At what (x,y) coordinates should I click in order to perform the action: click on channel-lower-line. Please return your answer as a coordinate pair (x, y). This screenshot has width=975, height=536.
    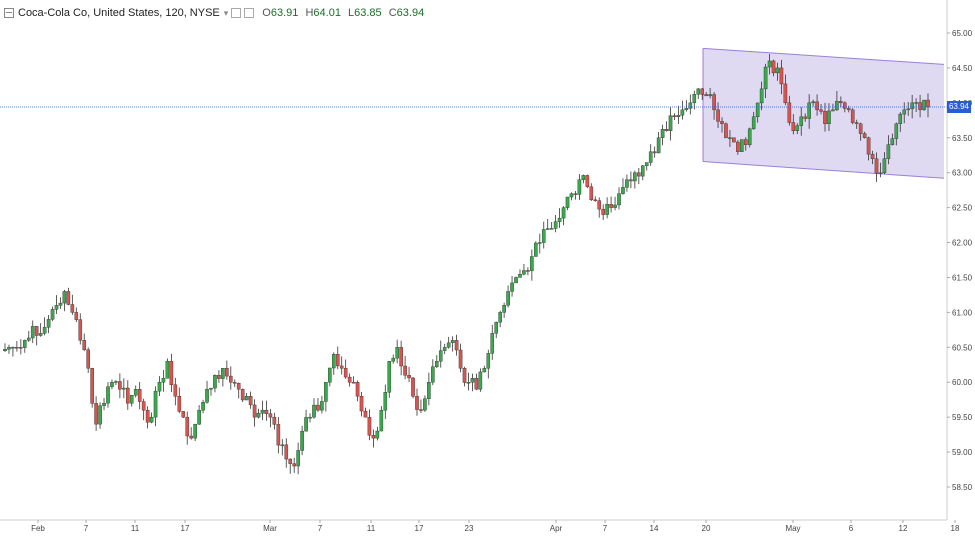
    Looking at the image, I should click on (823, 170).